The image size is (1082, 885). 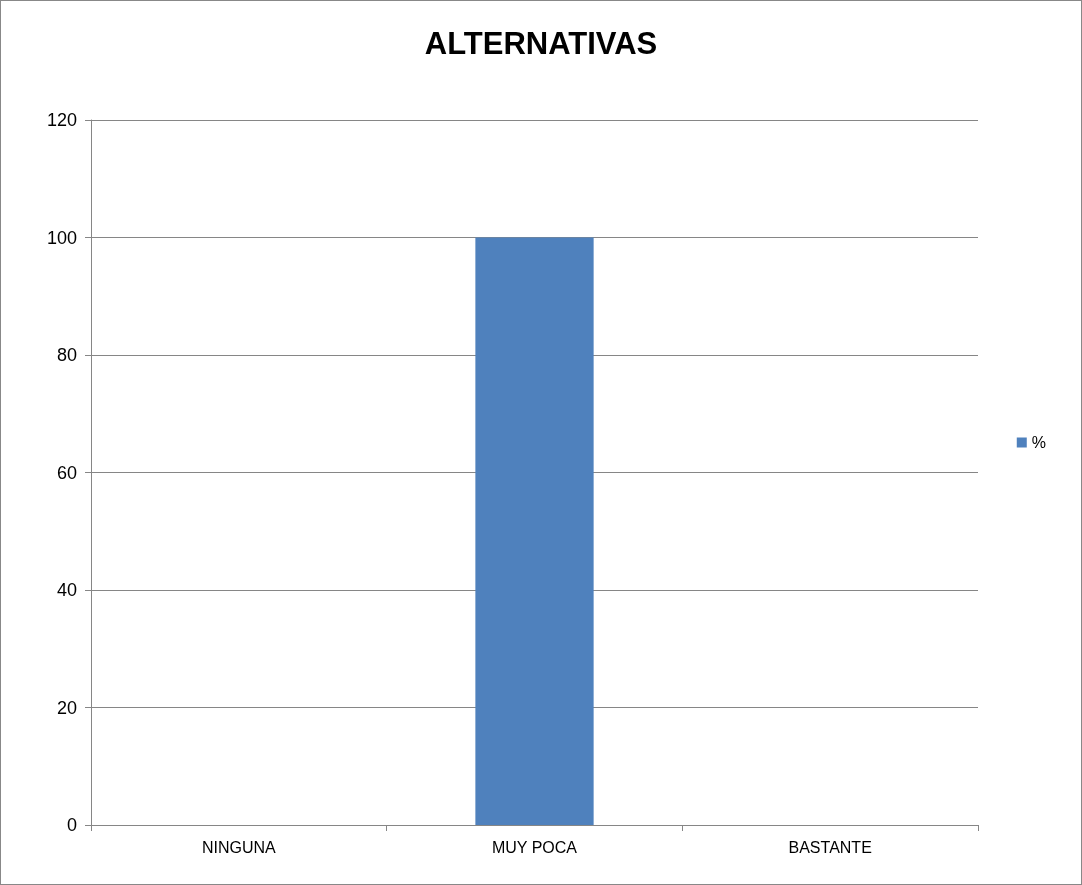 I want to click on x-tick-label: NINGUNA, so click(x=239, y=847).